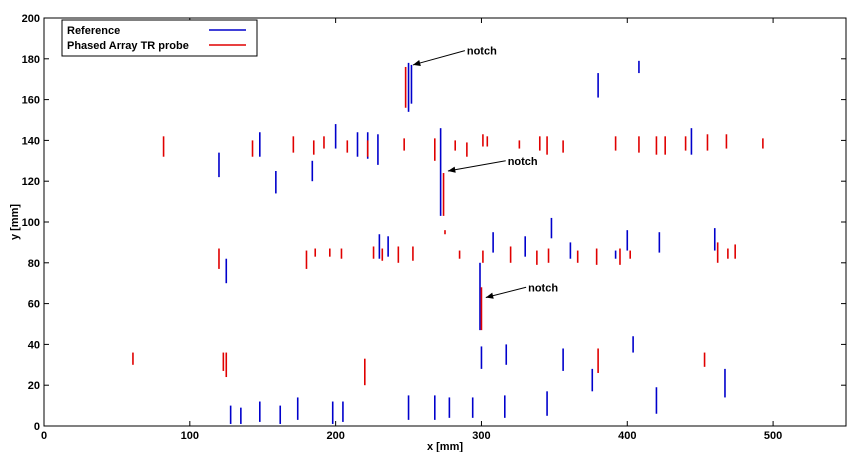  What do you see at coordinates (34, 386) in the screenshot?
I see `y-tick-label: 20` at bounding box center [34, 386].